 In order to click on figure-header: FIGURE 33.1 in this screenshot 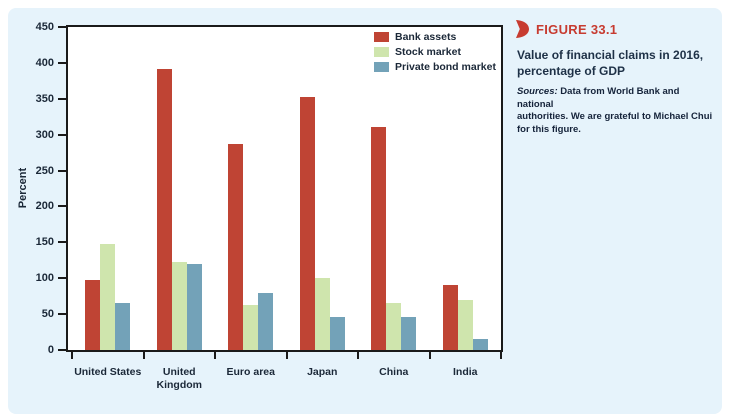, I will do `click(566, 29)`.